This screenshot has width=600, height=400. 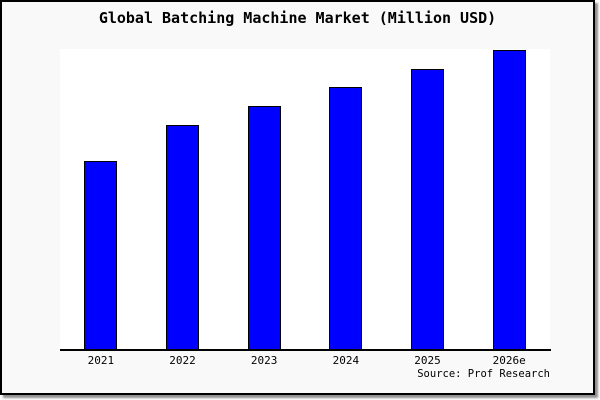 I want to click on bar-2022, so click(x=182, y=237).